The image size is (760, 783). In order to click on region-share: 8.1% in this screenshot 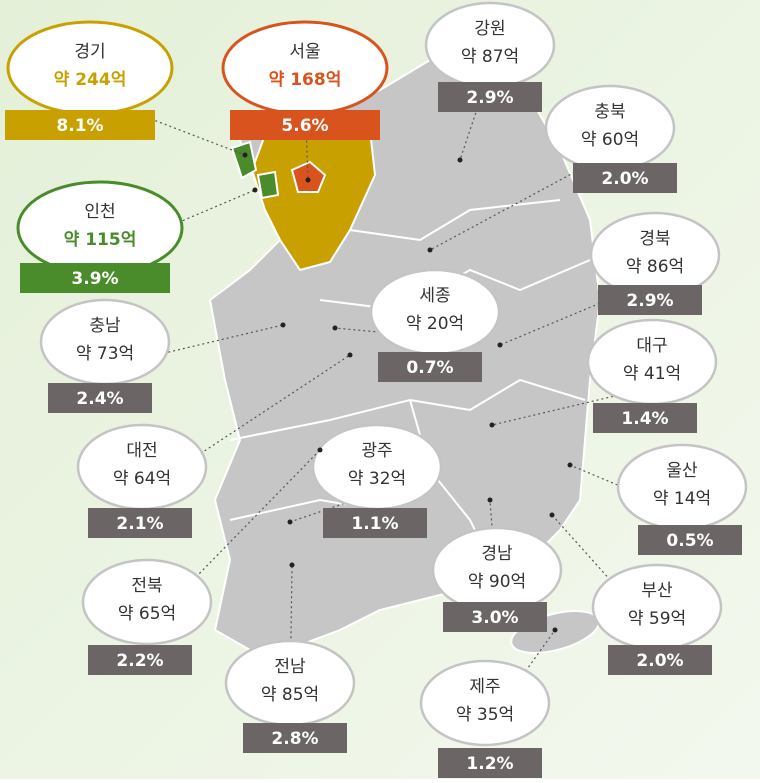, I will do `click(79, 126)`.